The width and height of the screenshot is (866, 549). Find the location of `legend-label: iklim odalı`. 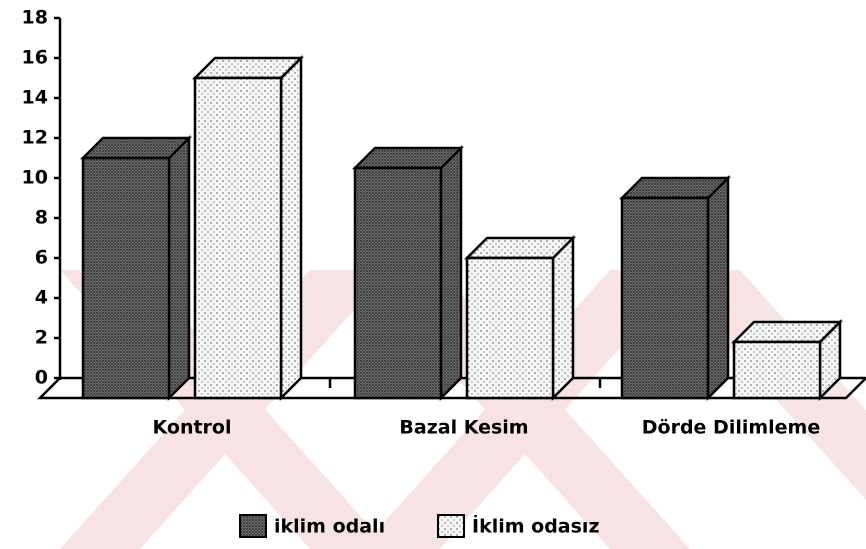

legend-label: iklim odalı is located at coordinates (329, 527).